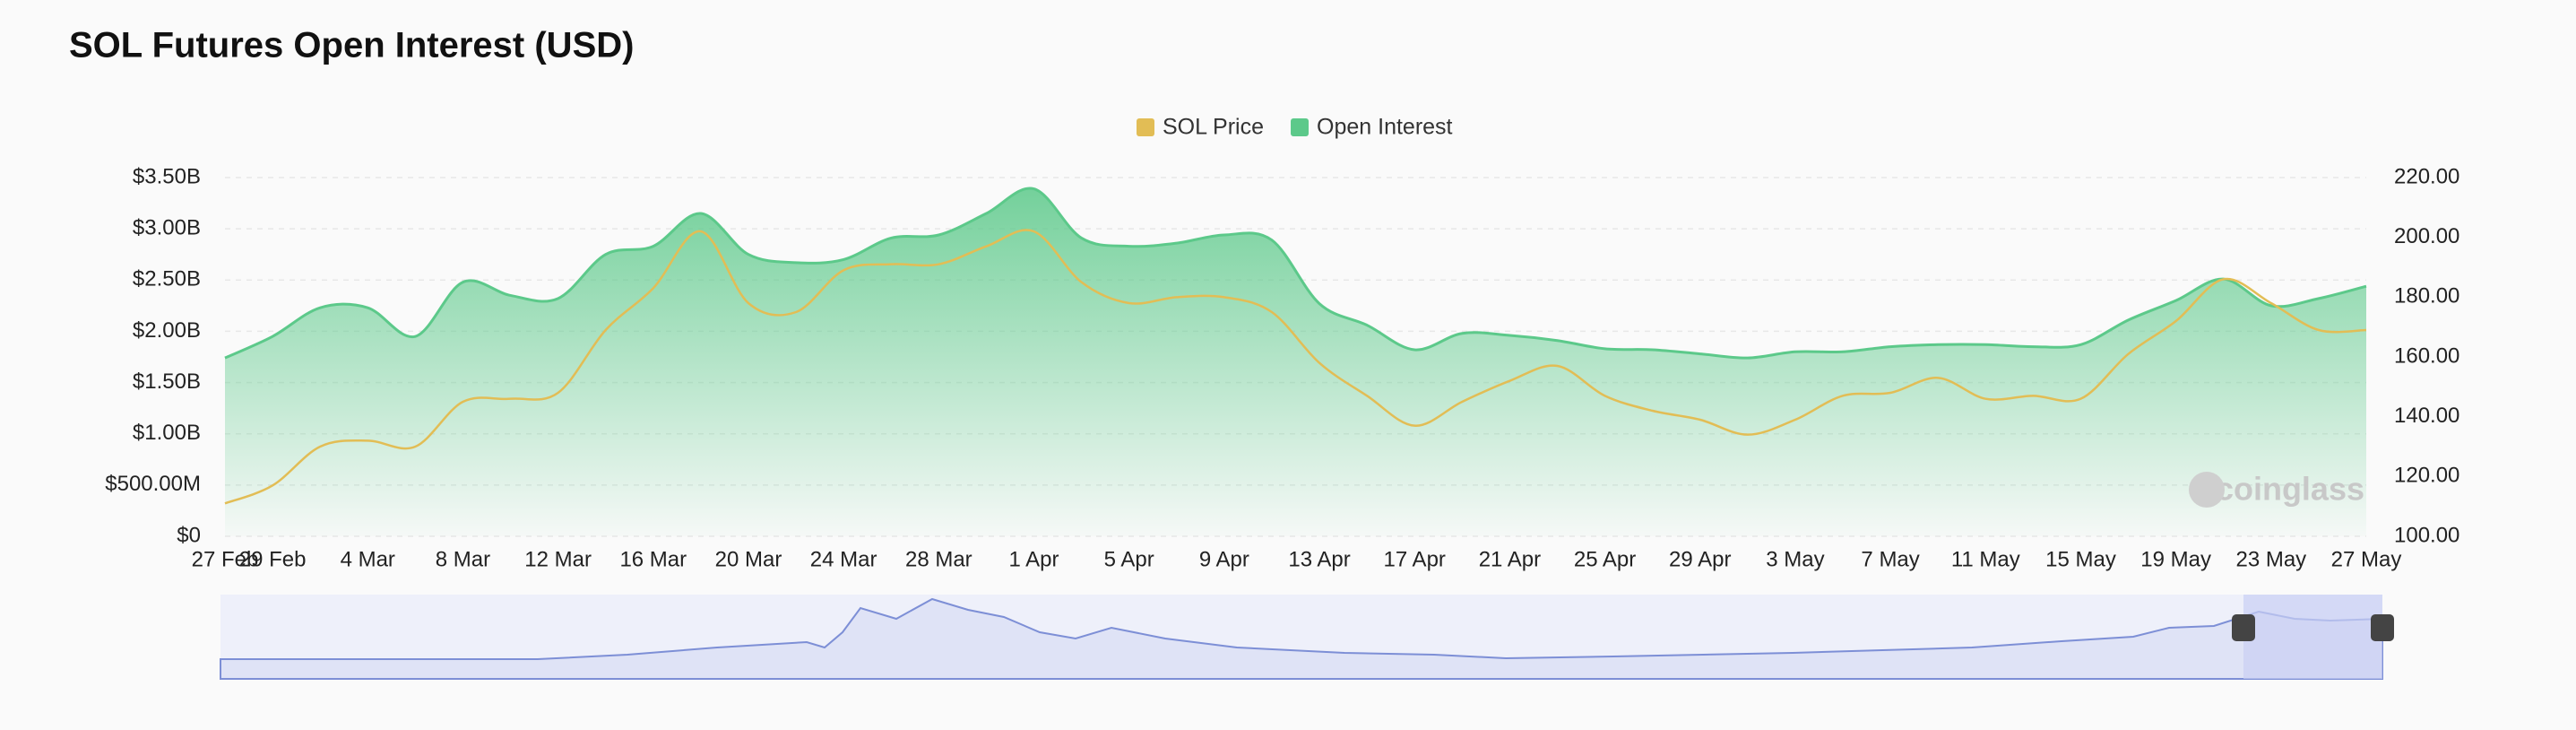  Describe the element at coordinates (351, 45) in the screenshot. I see `chart-title: SOL Futures Open Interest (USD)` at that location.